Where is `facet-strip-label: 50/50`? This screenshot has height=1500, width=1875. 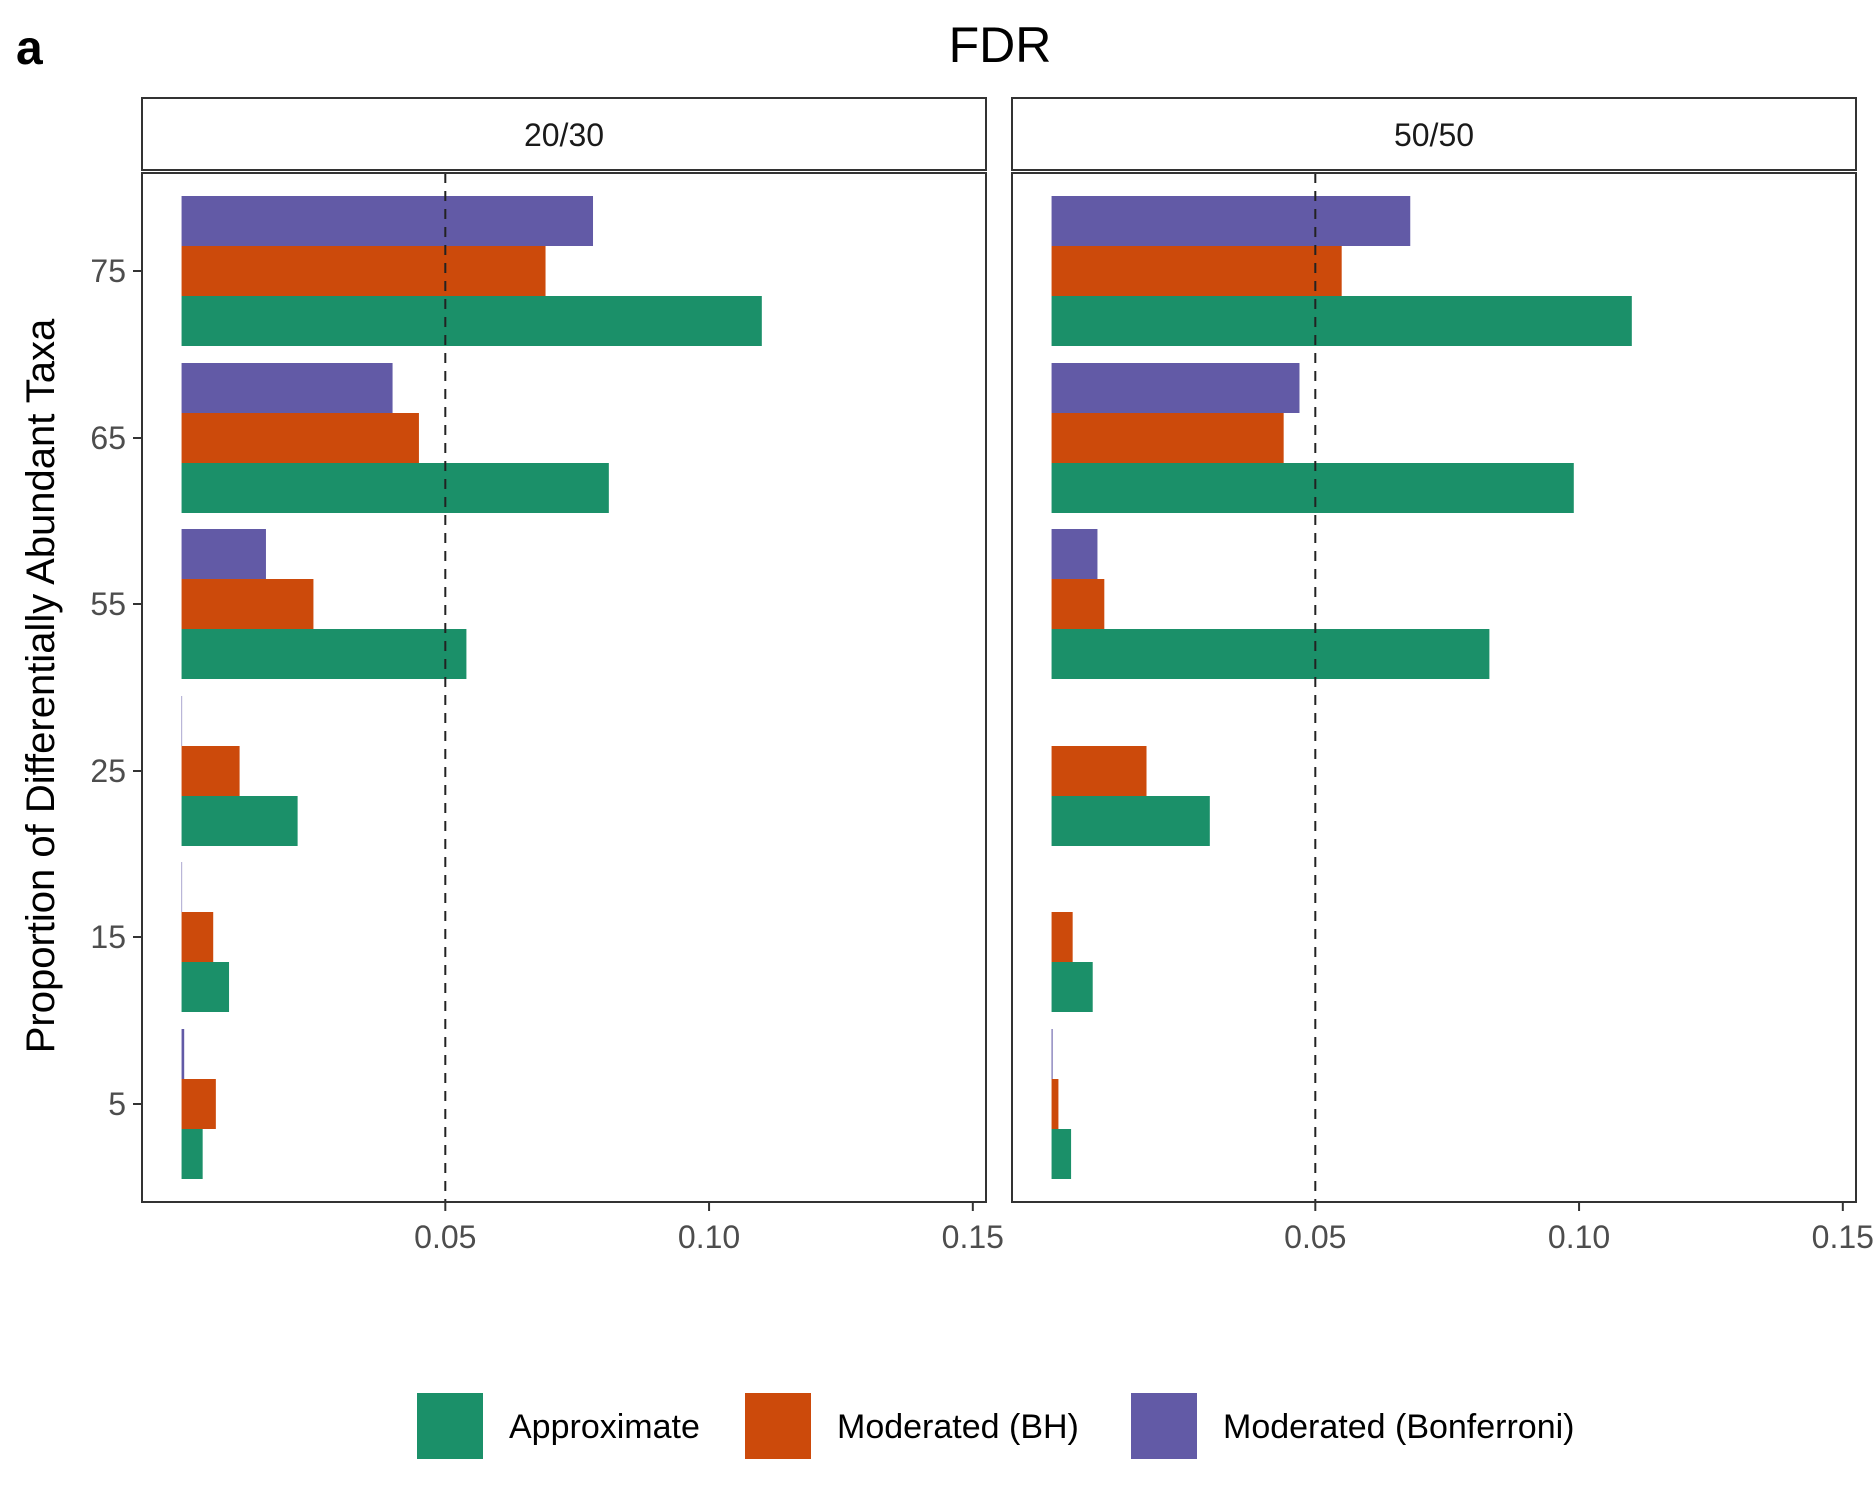
facet-strip-label: 50/50 is located at coordinates (1434, 135).